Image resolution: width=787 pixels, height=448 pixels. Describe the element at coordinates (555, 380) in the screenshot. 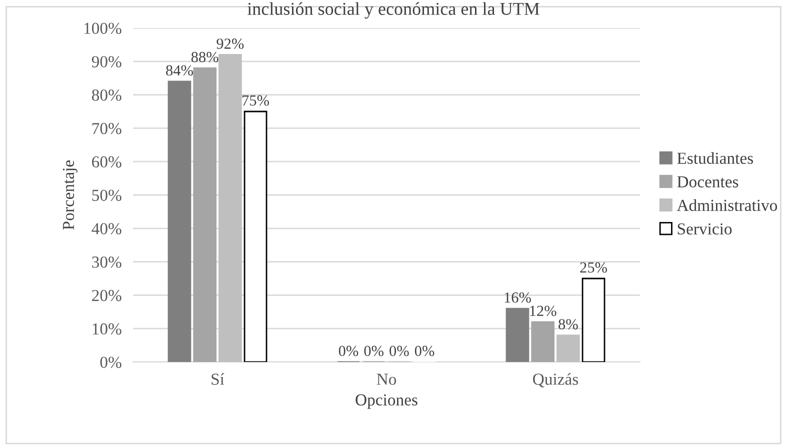

I see `x-tick-label: Quizás` at that location.